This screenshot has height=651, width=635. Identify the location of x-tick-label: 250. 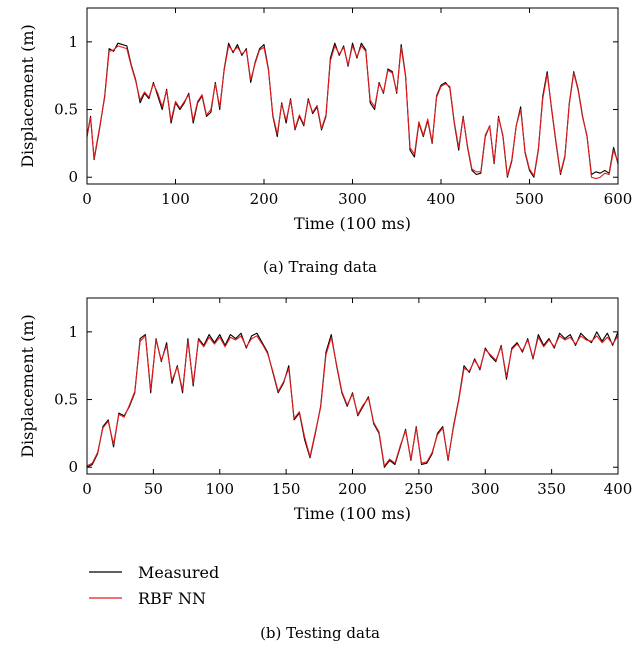
(419, 489).